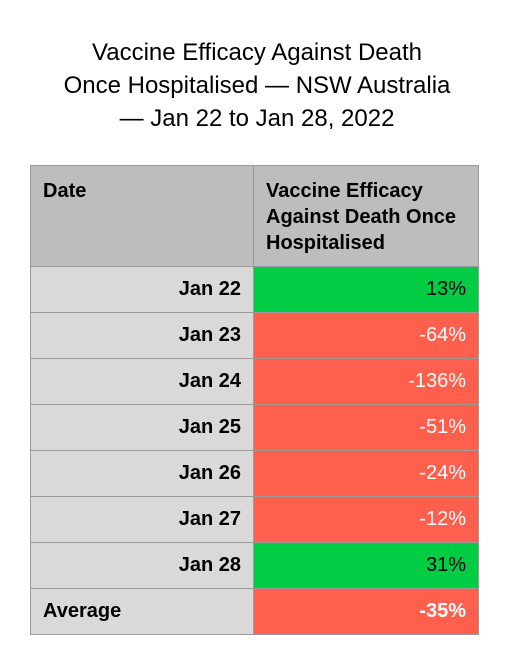 This screenshot has height=666, width=514. What do you see at coordinates (142, 381) in the screenshot?
I see `date-cell: Jan 24` at bounding box center [142, 381].